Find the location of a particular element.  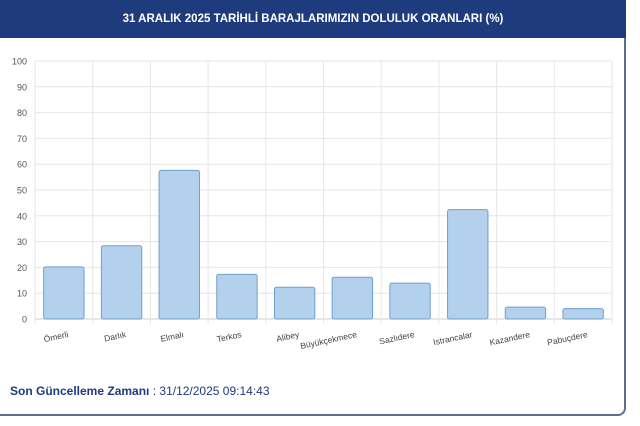

x-tick-label: Kazandere is located at coordinates (510, 338).